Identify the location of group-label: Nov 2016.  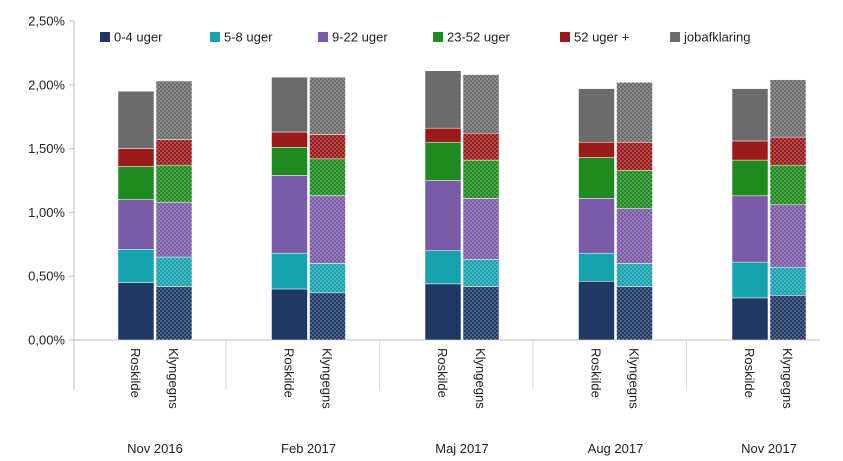
(155, 448).